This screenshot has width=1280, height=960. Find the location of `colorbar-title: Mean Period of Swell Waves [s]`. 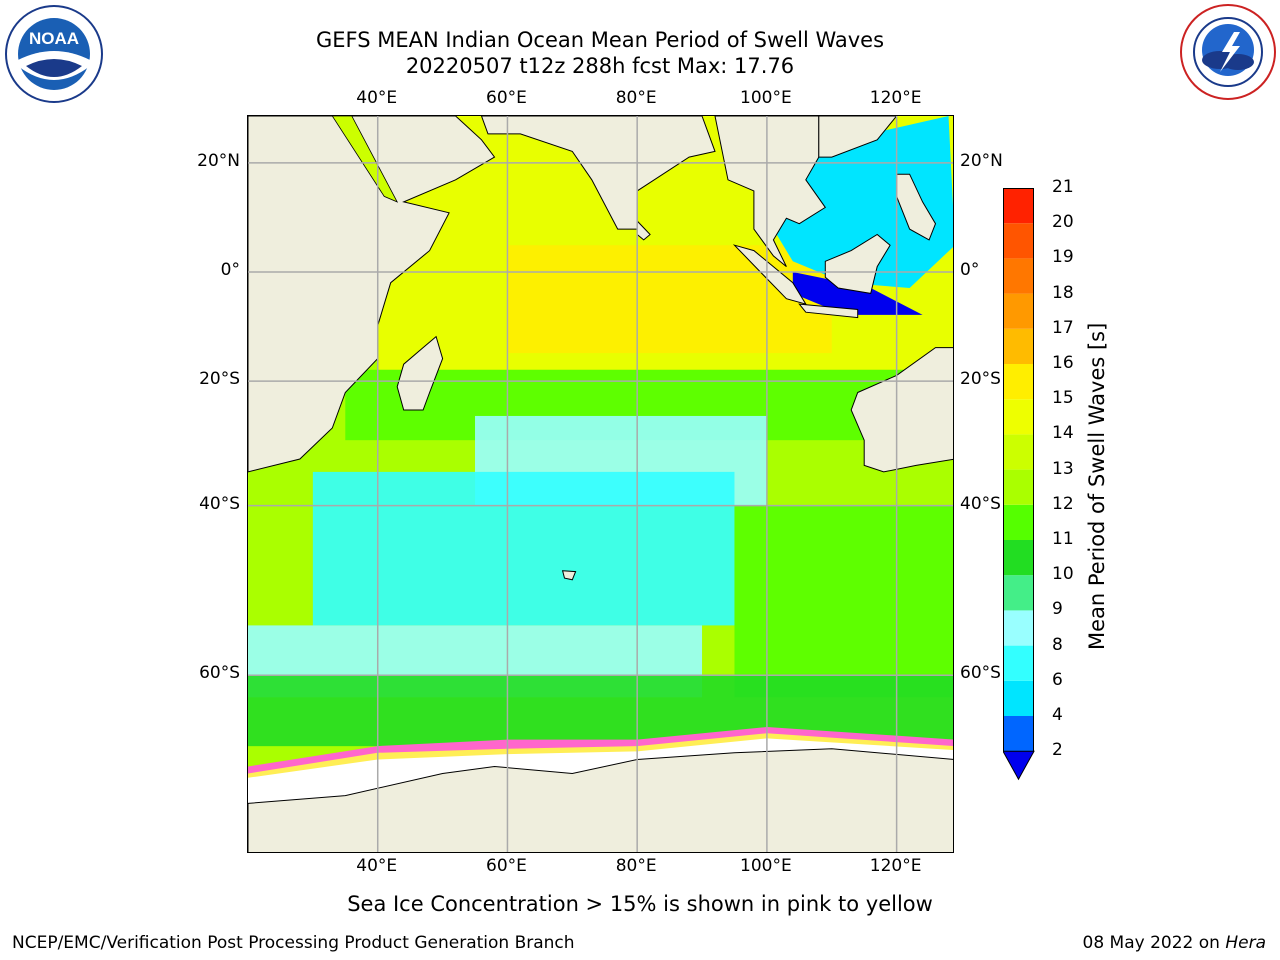

colorbar-title: Mean Period of Swell Waves [s] is located at coordinates (1097, 486).